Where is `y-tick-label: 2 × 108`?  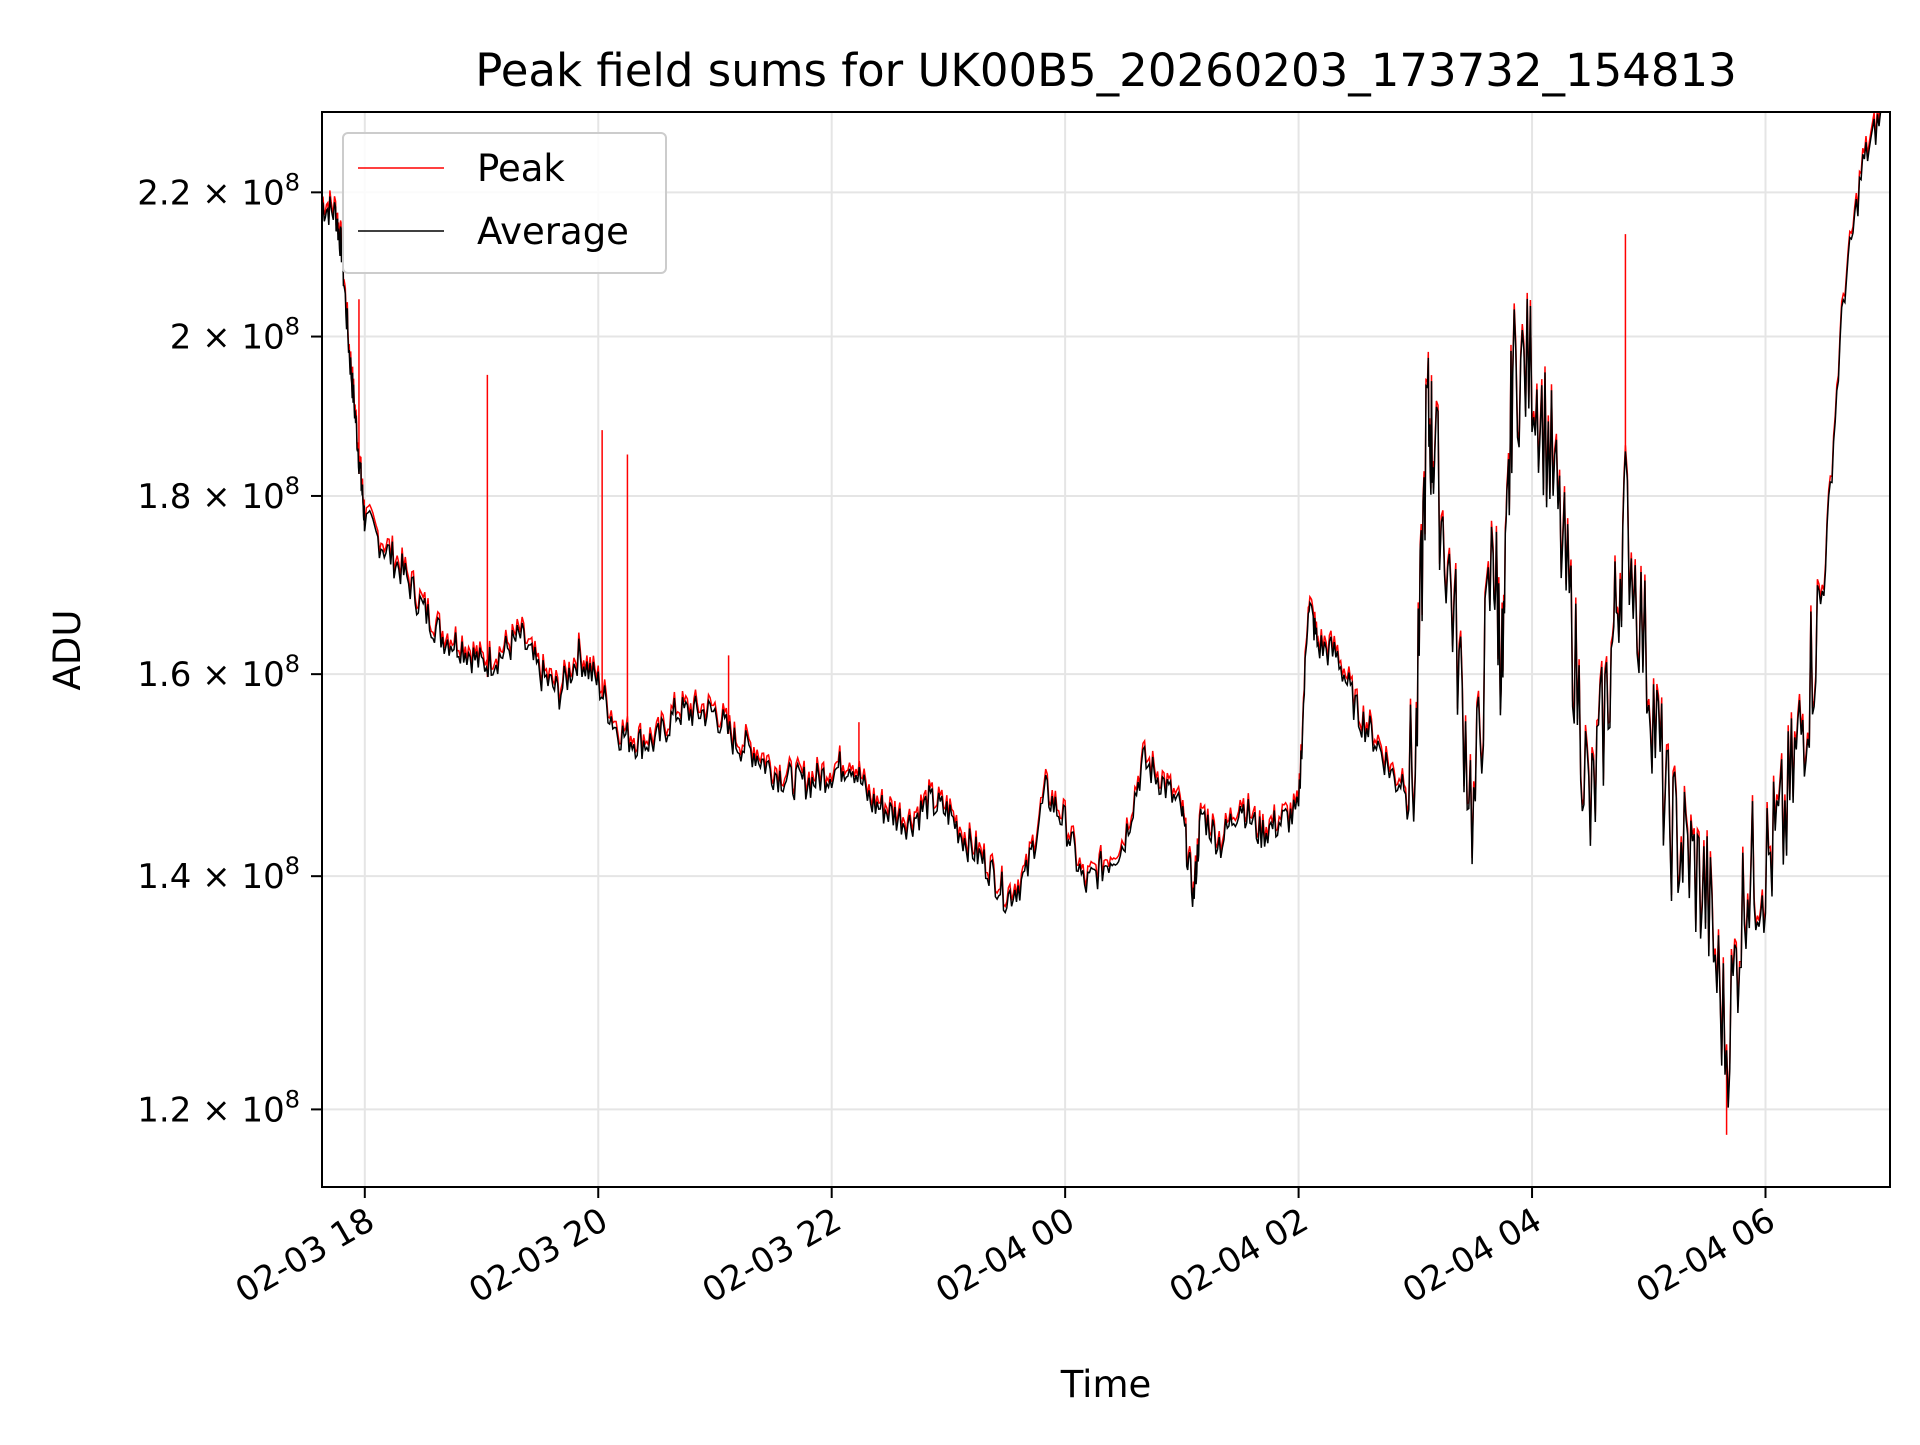
y-tick-label: 2 × 108 is located at coordinates (235, 335).